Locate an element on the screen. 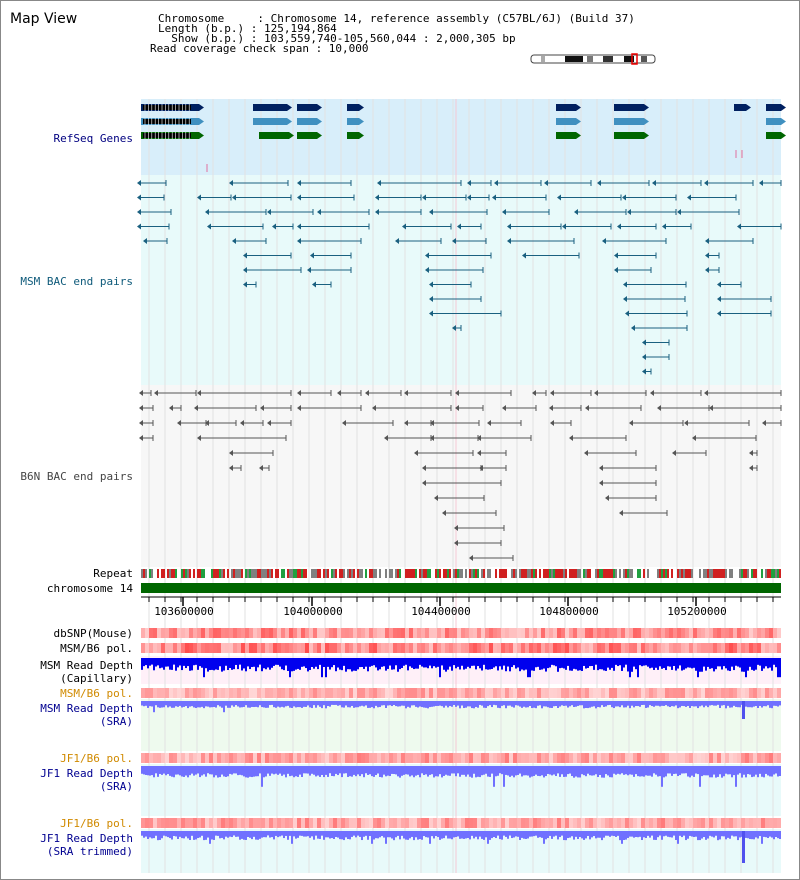 This screenshot has height=880, width=800. refseq-gene is located at coordinates (307, 121).